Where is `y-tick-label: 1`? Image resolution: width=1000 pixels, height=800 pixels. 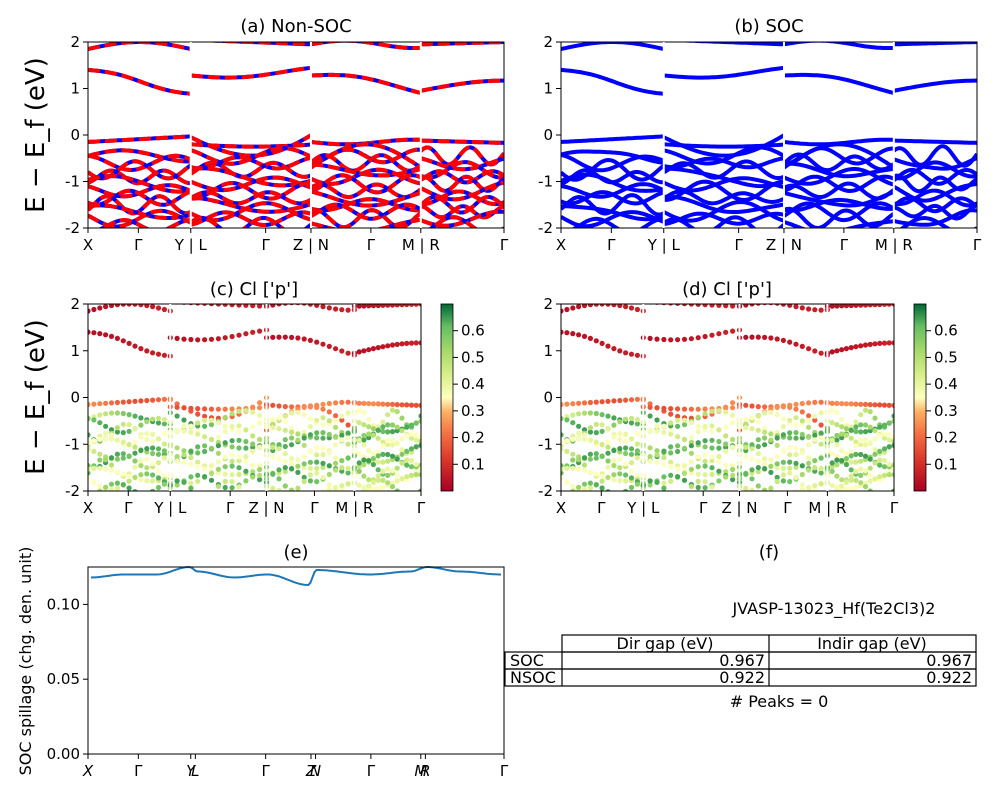 y-tick-label: 1 is located at coordinates (75, 351).